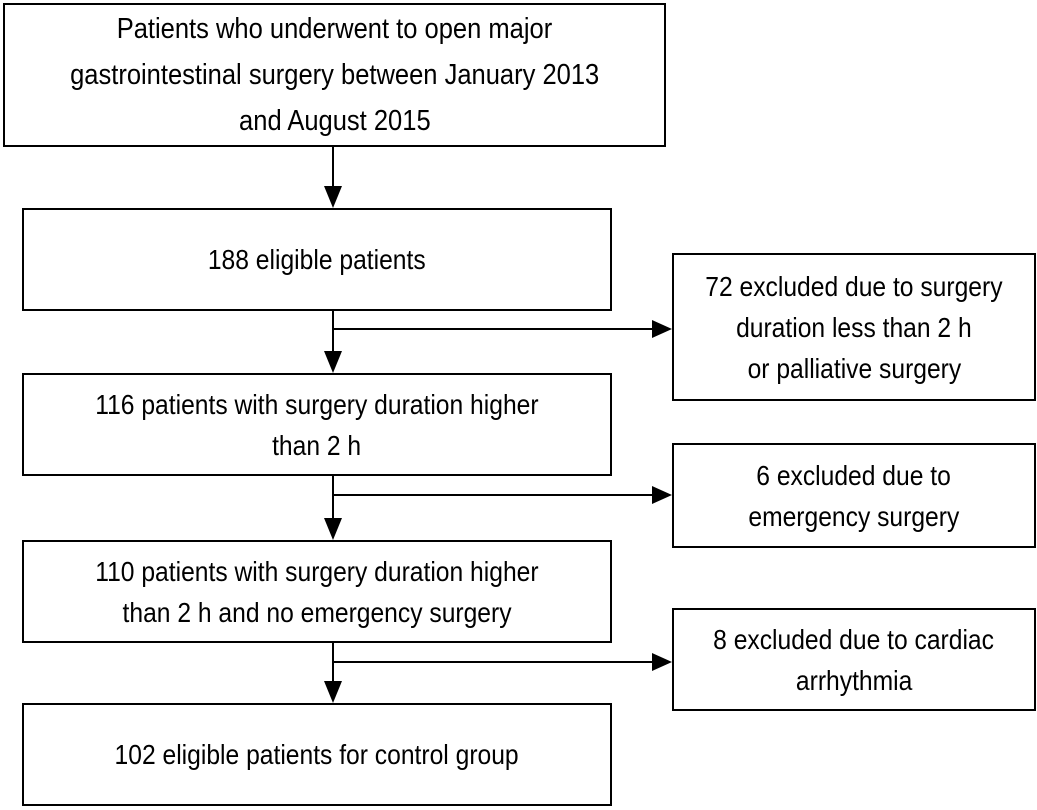 Image resolution: width=1037 pixels, height=810 pixels. What do you see at coordinates (662, 662) in the screenshot?
I see `arrowhead-right-excluded-arrhythmia-icon` at bounding box center [662, 662].